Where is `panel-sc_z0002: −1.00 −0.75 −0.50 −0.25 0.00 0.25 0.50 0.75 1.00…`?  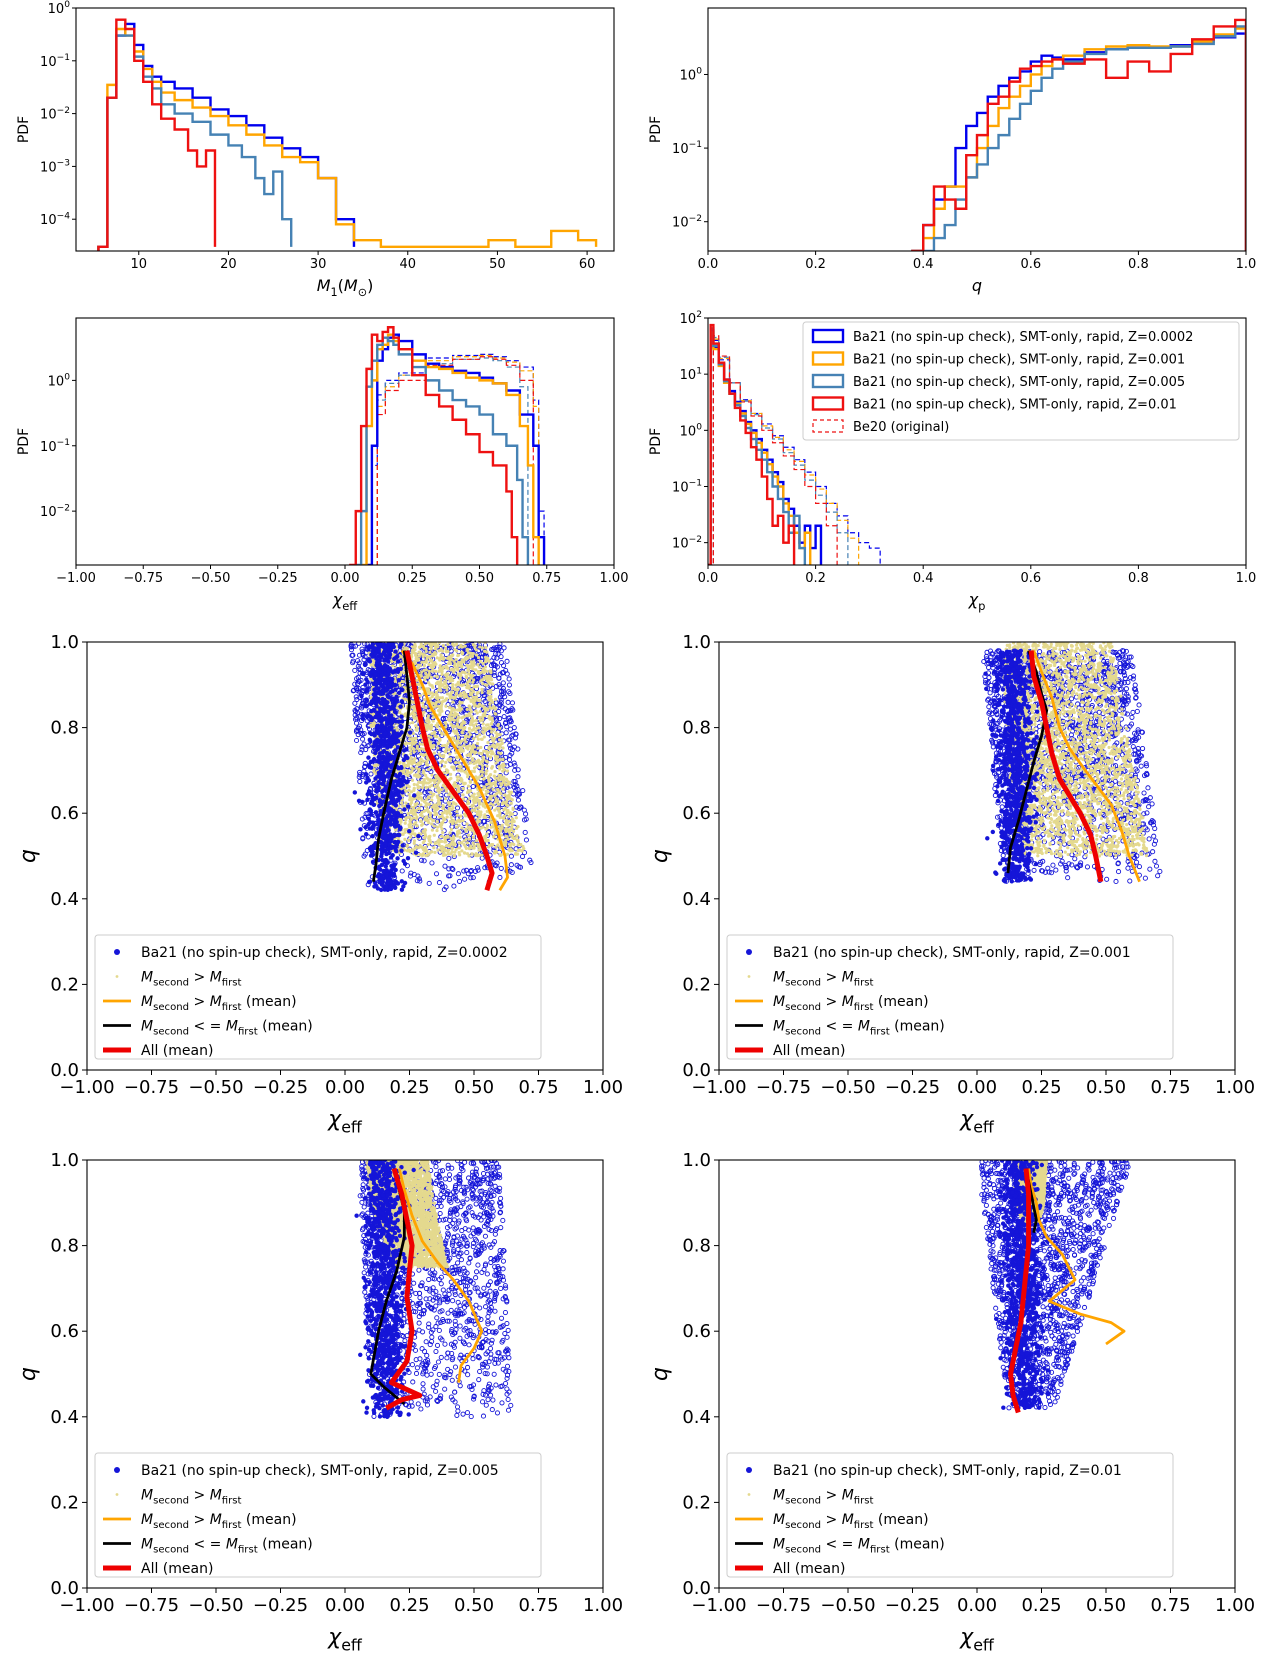 panel-sc_z0002: −1.00 −0.75 −0.50 −0.25 0.00 0.25 0.50 0.75 1.00… is located at coordinates (319, 884).